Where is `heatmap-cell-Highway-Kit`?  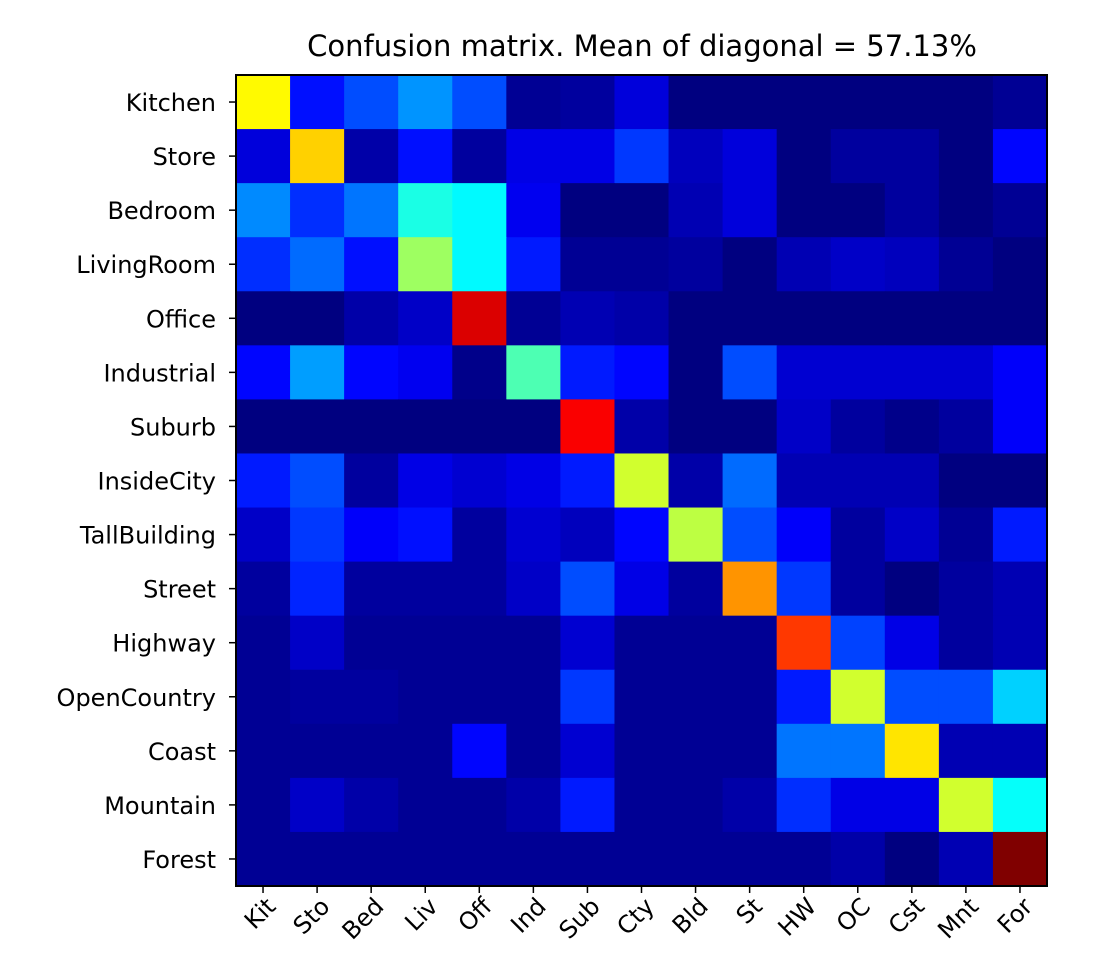 heatmap-cell-Highway-Kit is located at coordinates (263, 643).